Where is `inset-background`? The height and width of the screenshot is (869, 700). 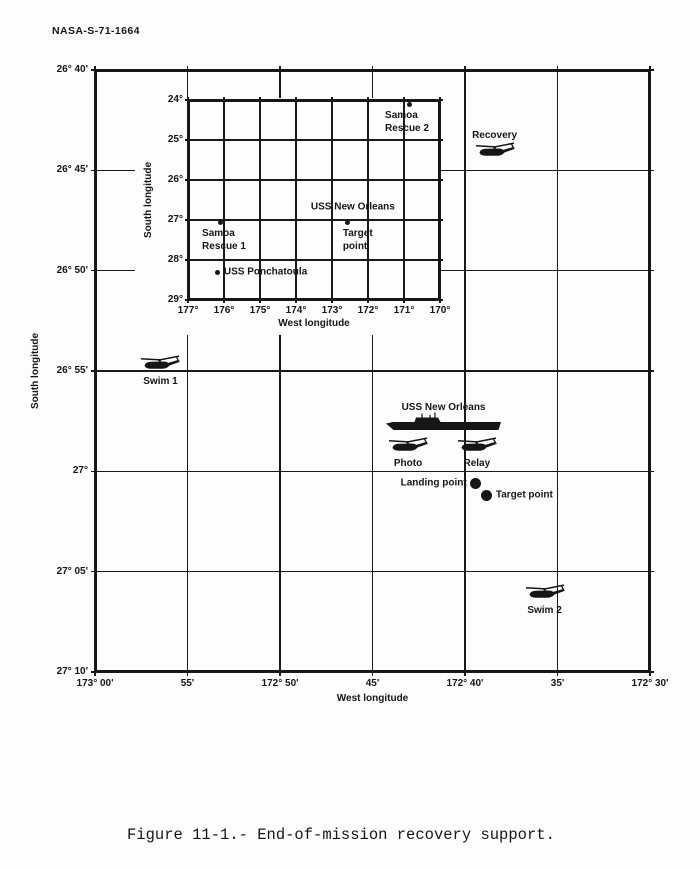 inset-background is located at coordinates (288, 216).